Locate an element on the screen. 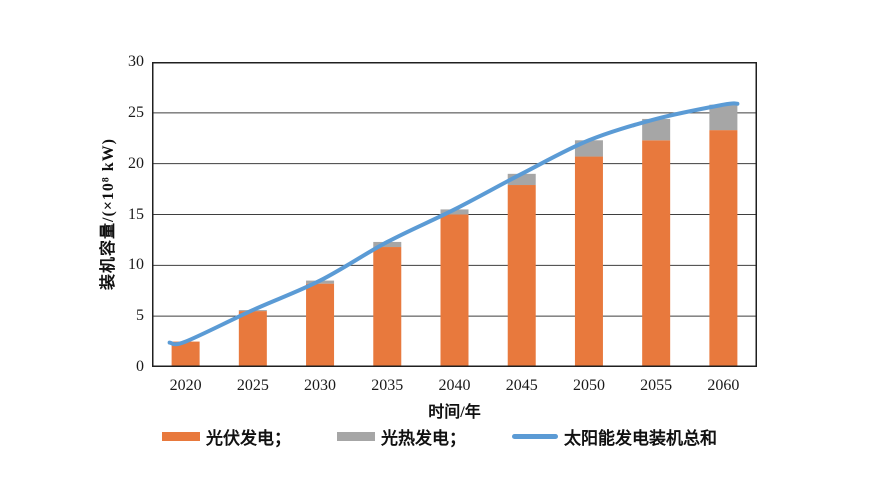 The image size is (879, 501). x-tick-label: 2045 is located at coordinates (521, 385).